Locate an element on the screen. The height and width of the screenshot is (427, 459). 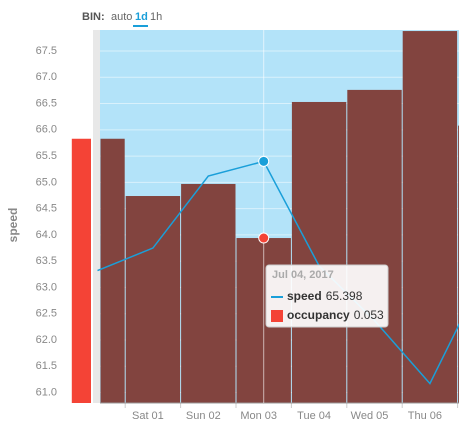
x-tick-label: Tue 04 is located at coordinates (314, 416).